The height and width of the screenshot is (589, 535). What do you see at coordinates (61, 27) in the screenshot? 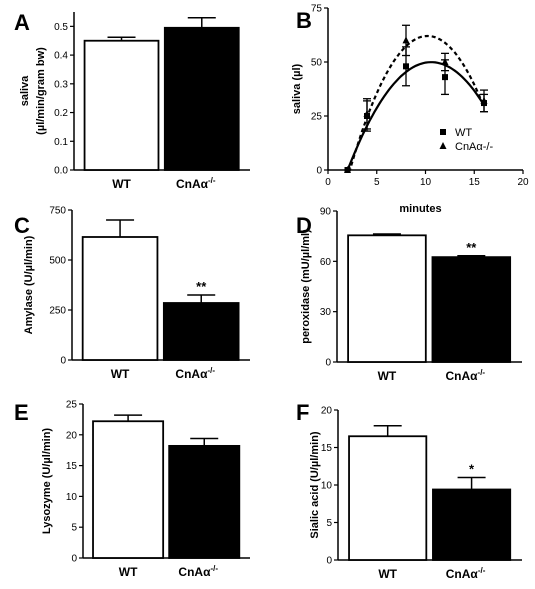
I see `y-tick-label: 0.5` at bounding box center [61, 27].